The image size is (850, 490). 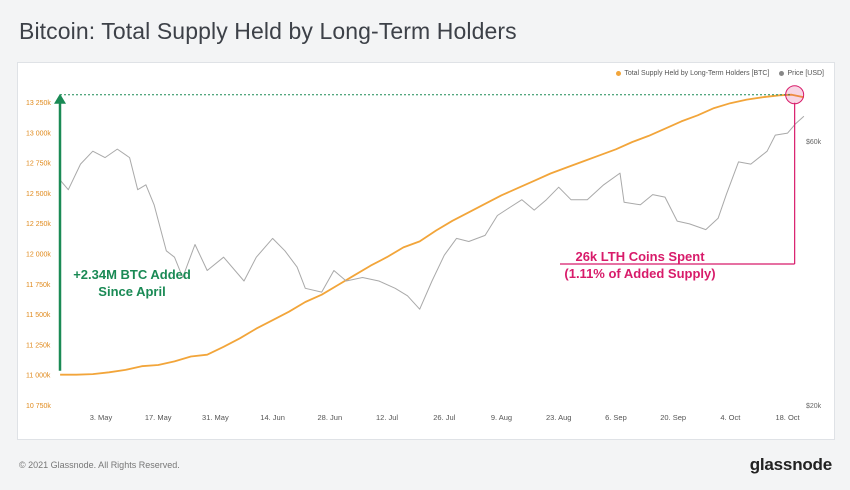 What do you see at coordinates (38, 345) in the screenshot?
I see `y-left-tick-label: 11 250k` at bounding box center [38, 345].